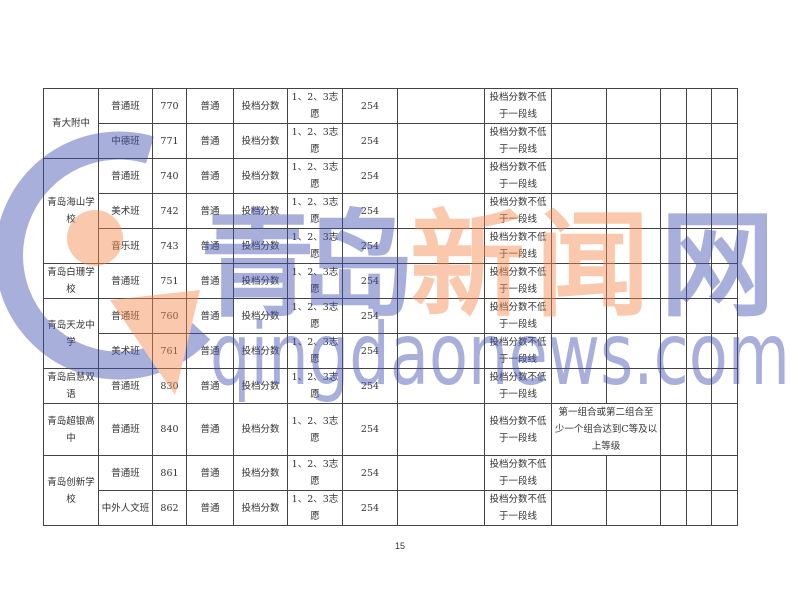 Image resolution: width=800 pixels, height=600 pixels. Describe the element at coordinates (391, 508) in the screenshot. I see `table-row: 中外人文班 862 普通 投档分数 1、2、3志愿 254 投档分数不低于一段线` at that location.